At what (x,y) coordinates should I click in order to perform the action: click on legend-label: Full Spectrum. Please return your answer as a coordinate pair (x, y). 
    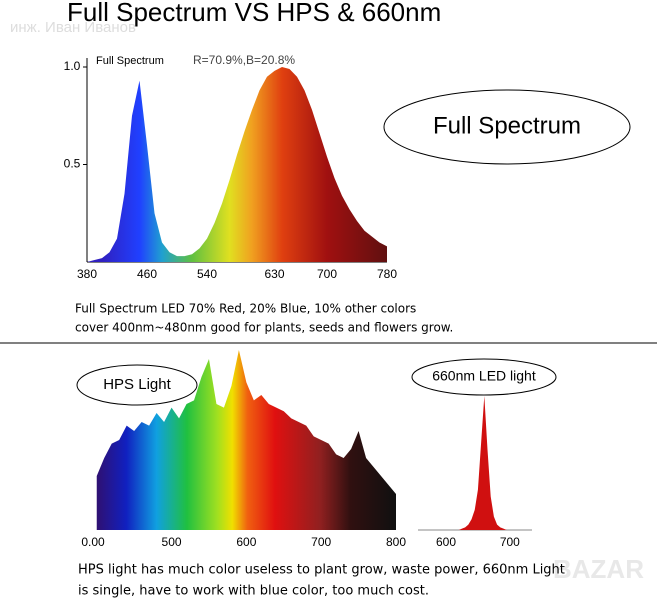
    Looking at the image, I should click on (130, 61).